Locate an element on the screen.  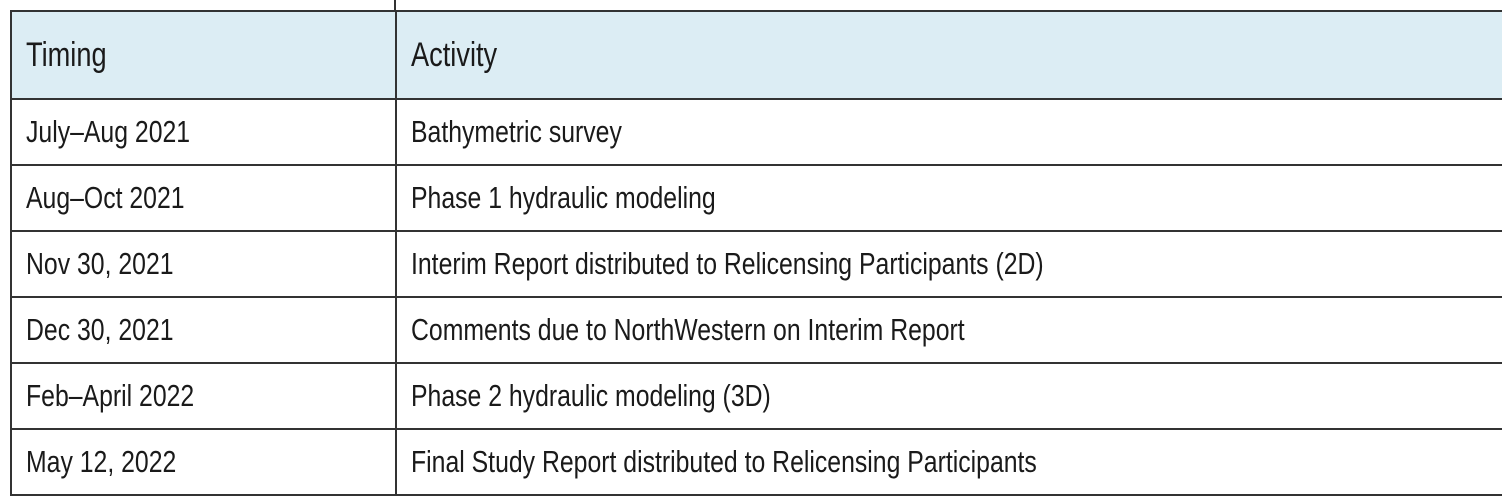
cell-text: Dec 30, 2021 is located at coordinates (100, 329).